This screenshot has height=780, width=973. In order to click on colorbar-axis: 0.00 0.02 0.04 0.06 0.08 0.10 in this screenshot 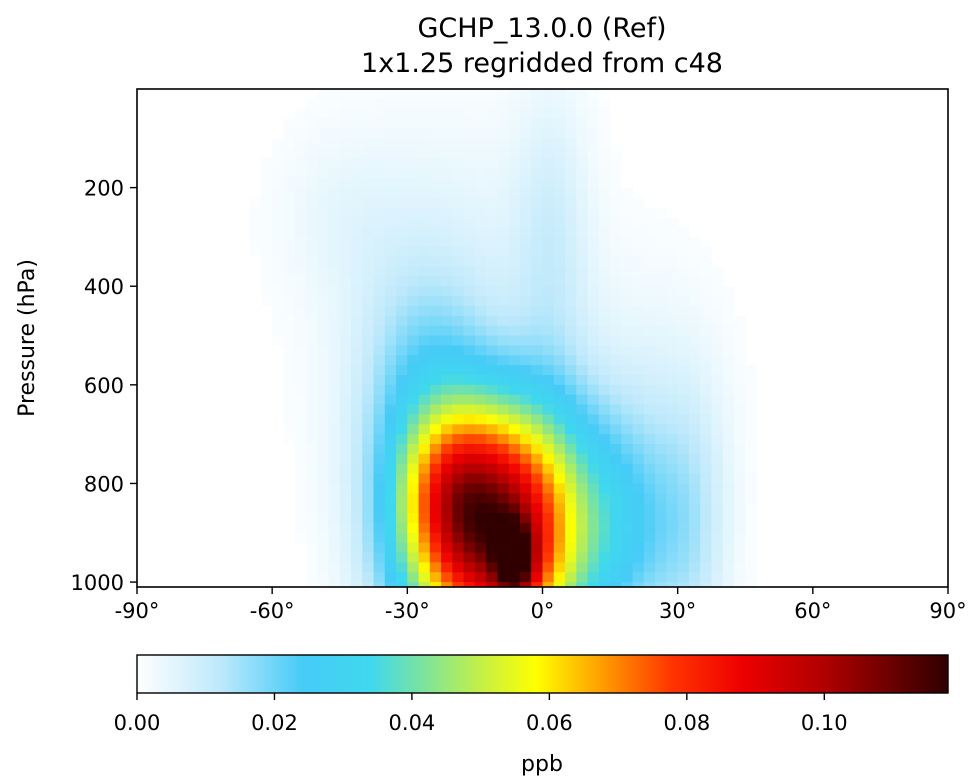, I will do `click(481, 714)`.